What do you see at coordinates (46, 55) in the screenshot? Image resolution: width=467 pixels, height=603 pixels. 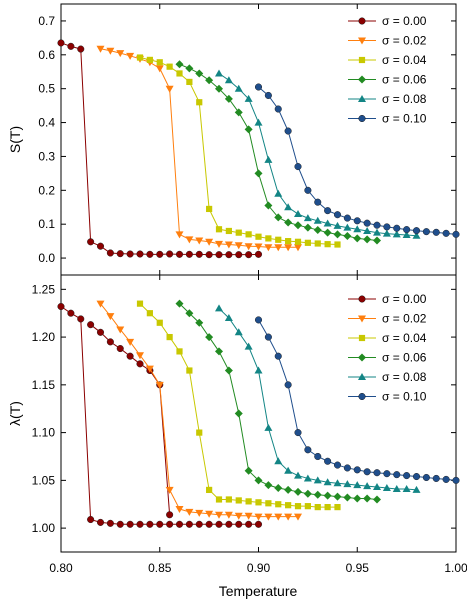 I see `y-tick-label: 0.6` at bounding box center [46, 55].